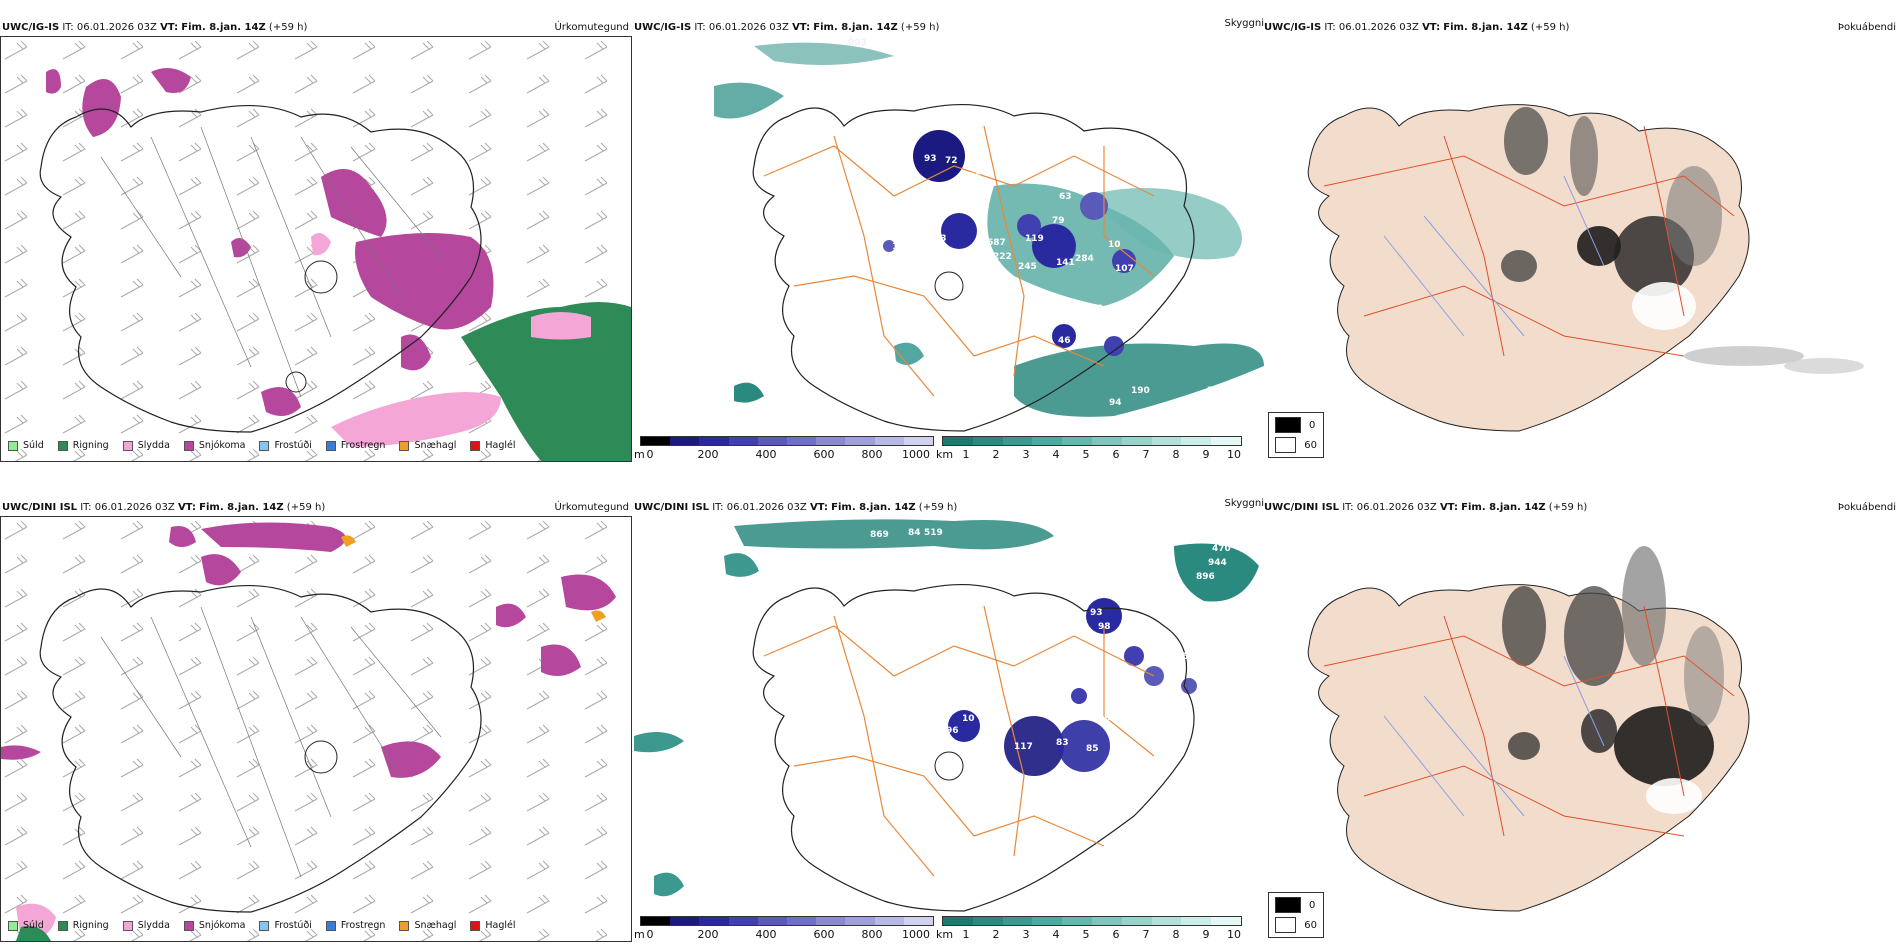 The width and height of the screenshot is (1900, 950). Describe the element at coordinates (1866, 507) in the screenshot. I see `panel-title: Þokuábendi` at that location.